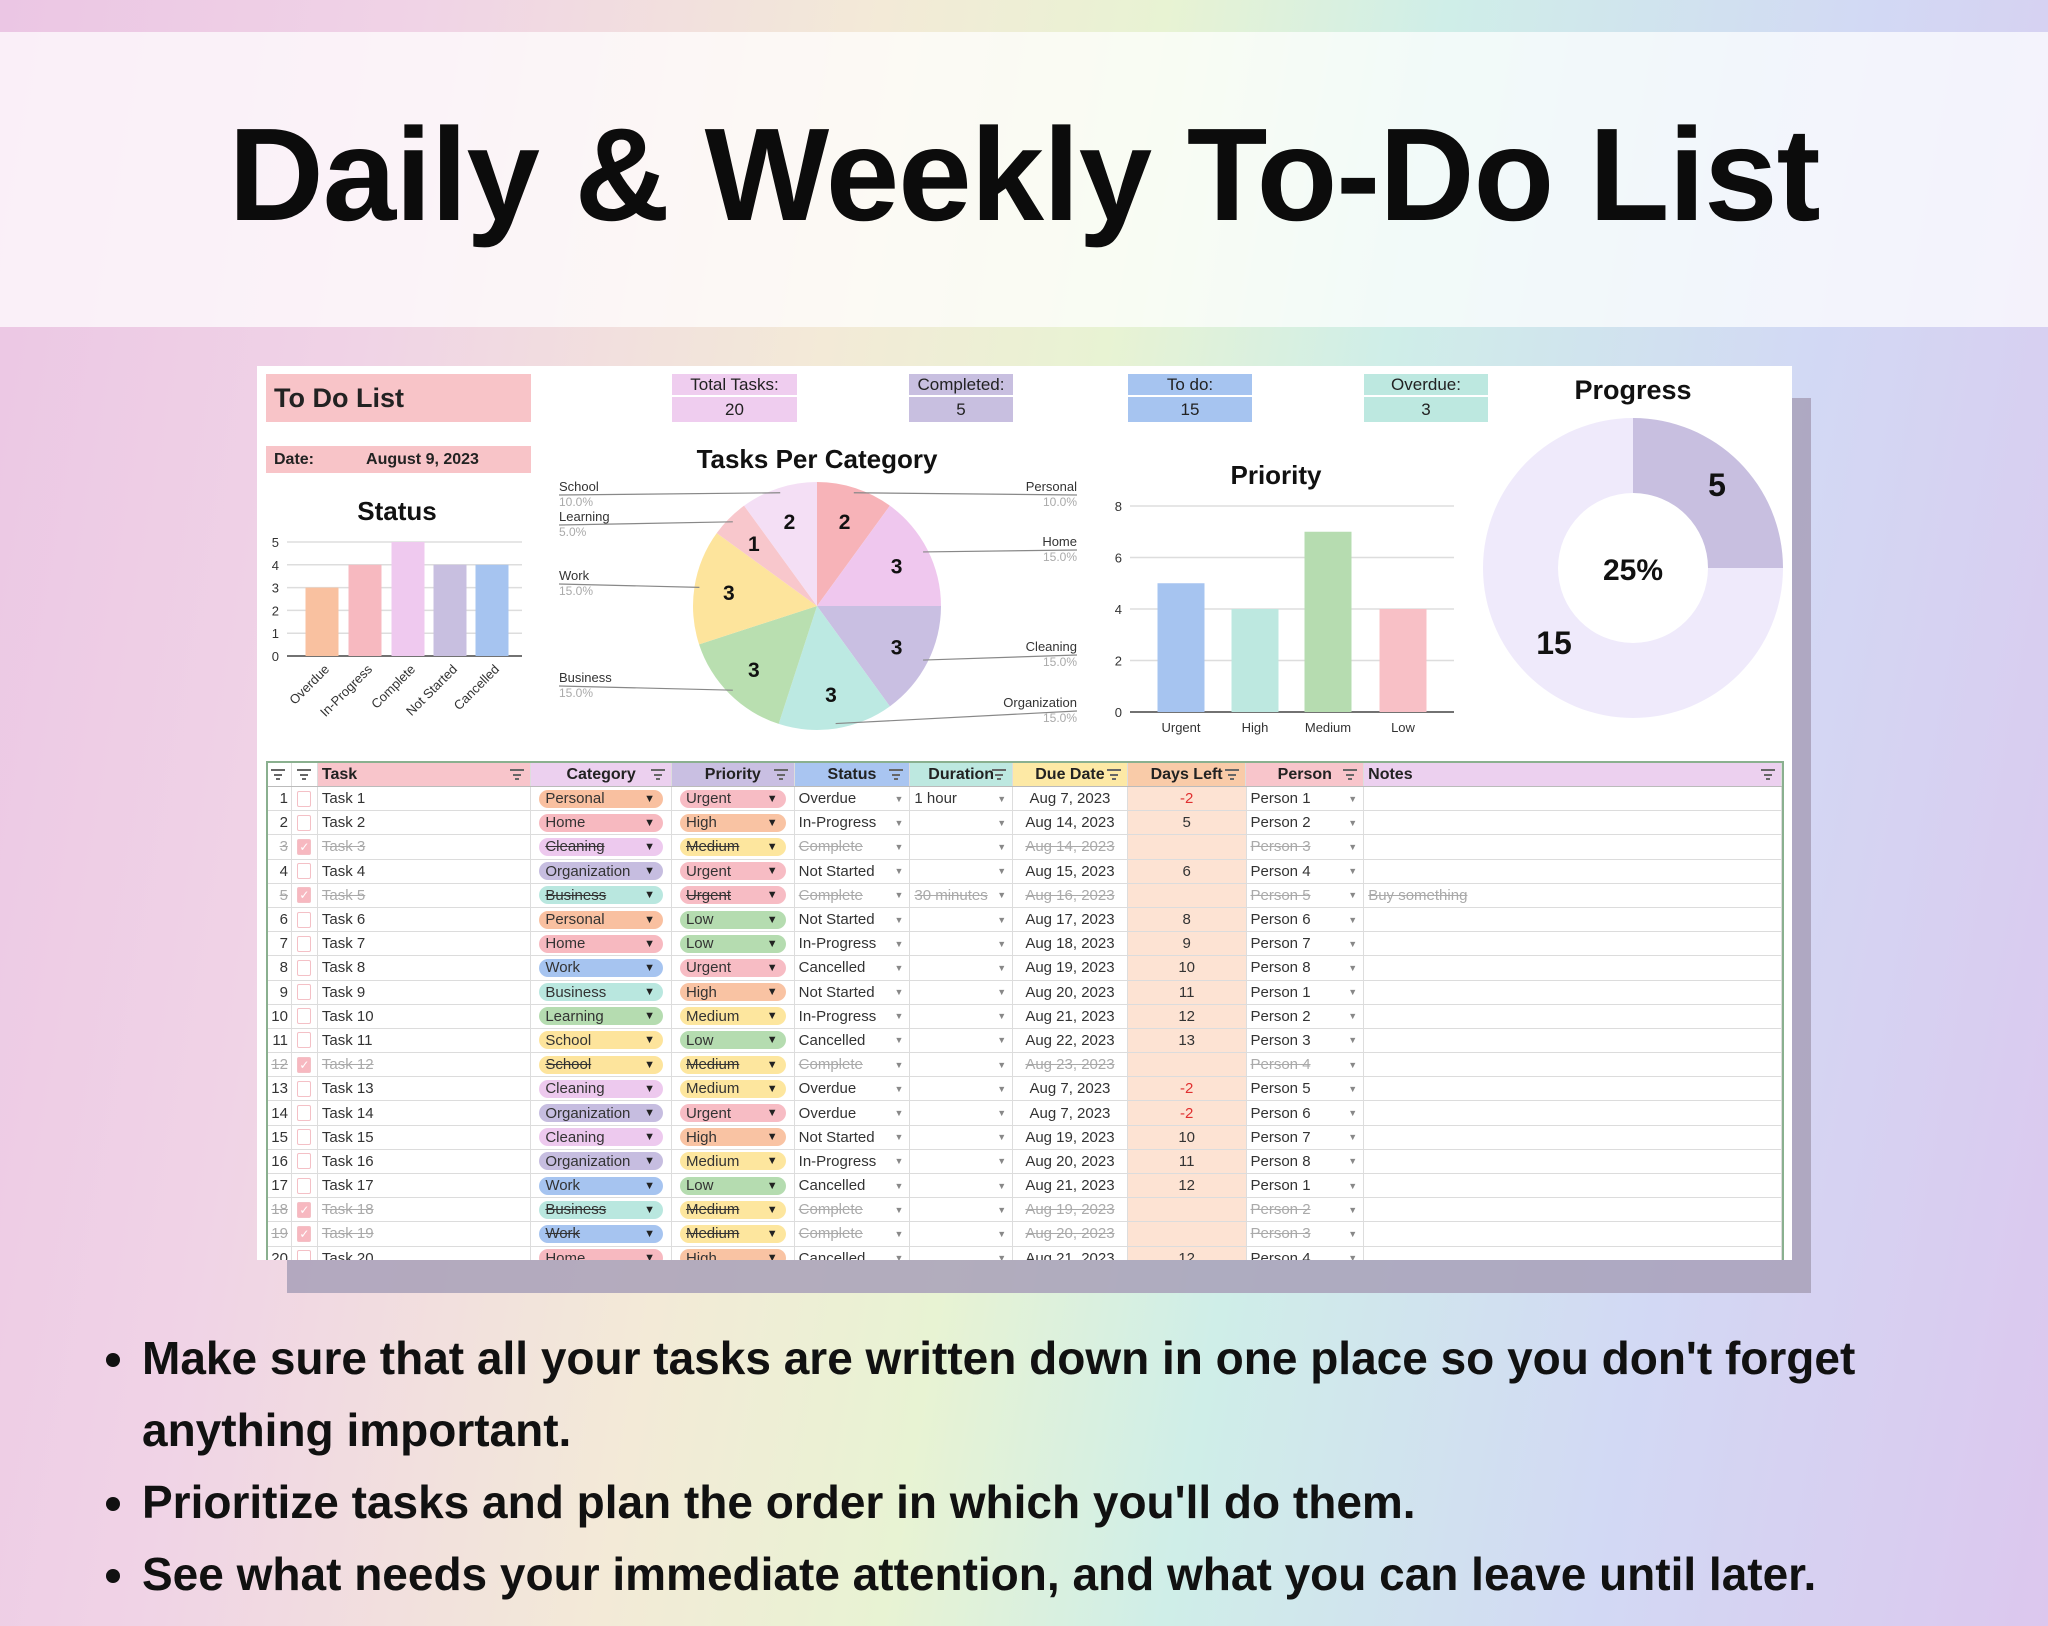 This screenshot has height=1626, width=2048. What do you see at coordinates (1305, 774) in the screenshot?
I see `column-header: Person` at bounding box center [1305, 774].